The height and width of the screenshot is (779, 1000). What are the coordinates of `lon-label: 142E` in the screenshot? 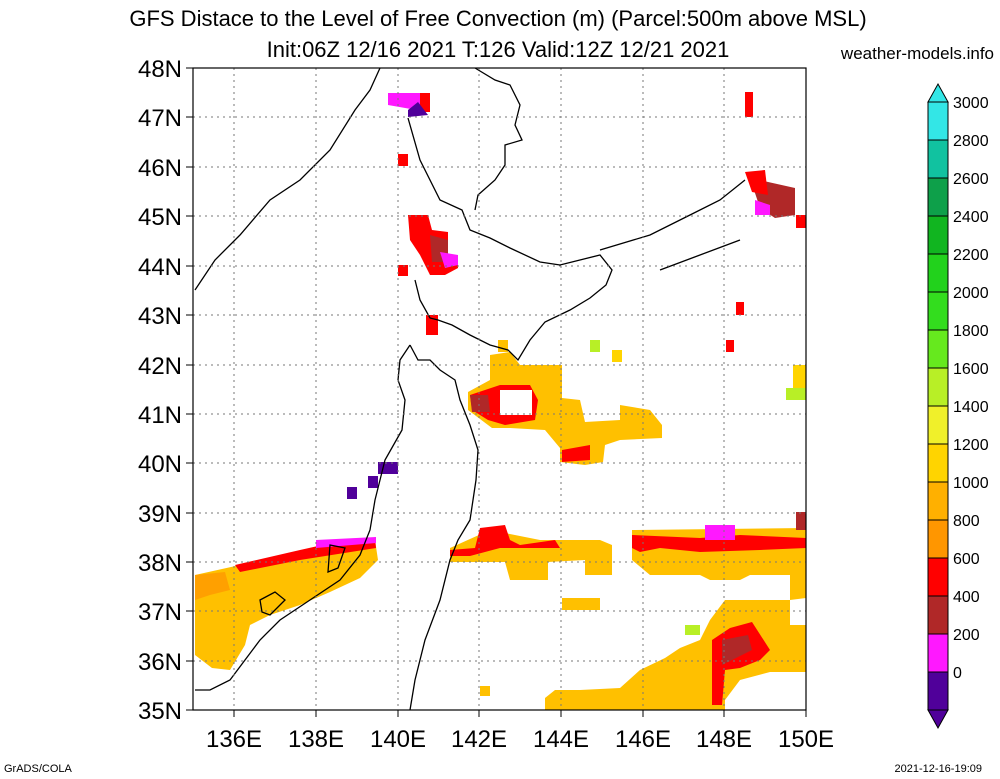 It's located at (479, 739).